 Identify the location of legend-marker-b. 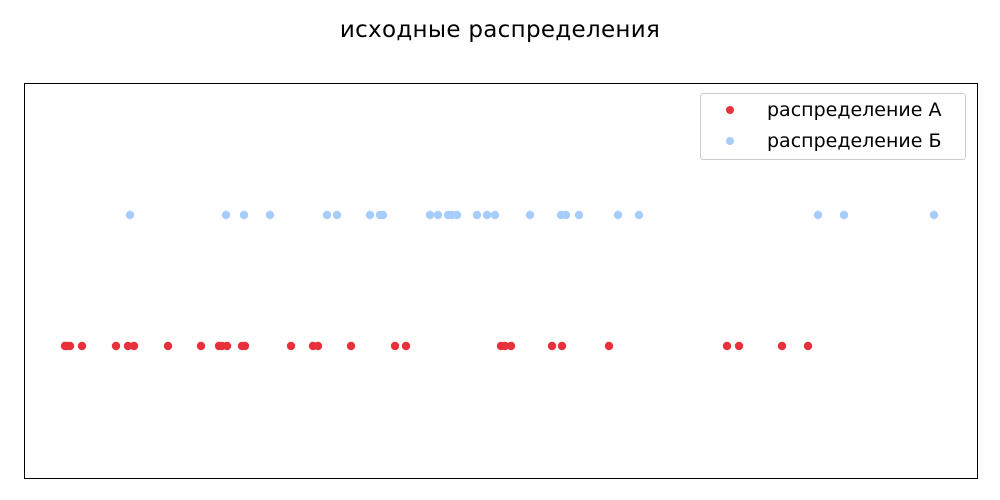
(730, 141).